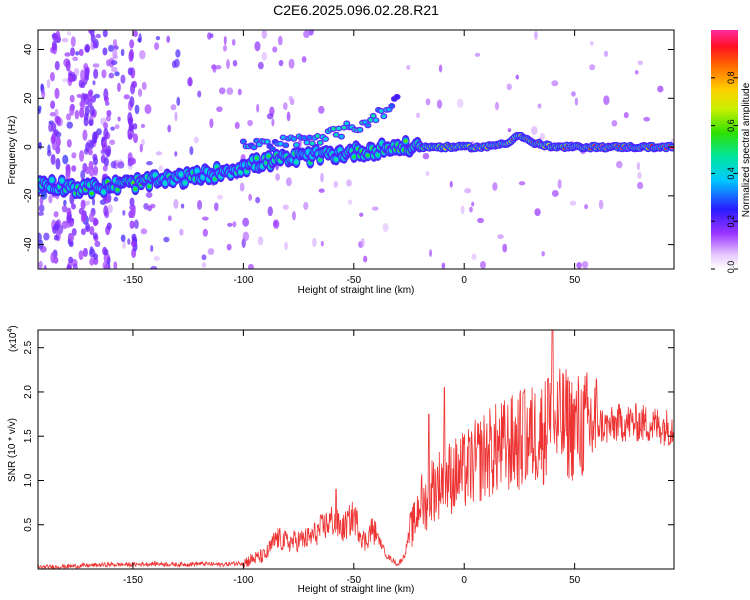 Image resolution: width=750 pixels, height=600 pixels. Describe the element at coordinates (12, 150) in the screenshot. I see `spectrogram-ylabel: Frequency (Hz)` at that location.